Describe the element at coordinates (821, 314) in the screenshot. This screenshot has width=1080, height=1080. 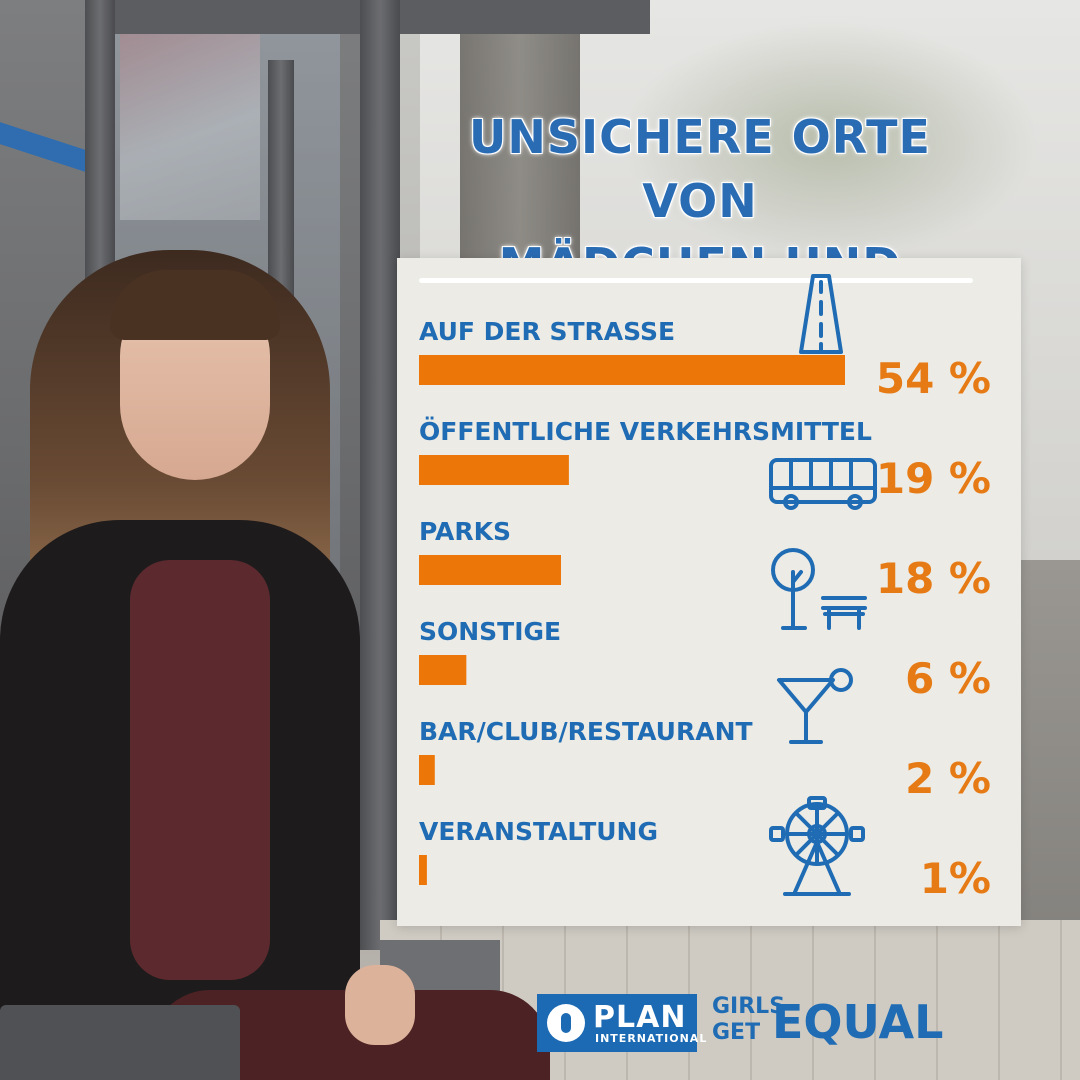
I see `road-icon` at that location.